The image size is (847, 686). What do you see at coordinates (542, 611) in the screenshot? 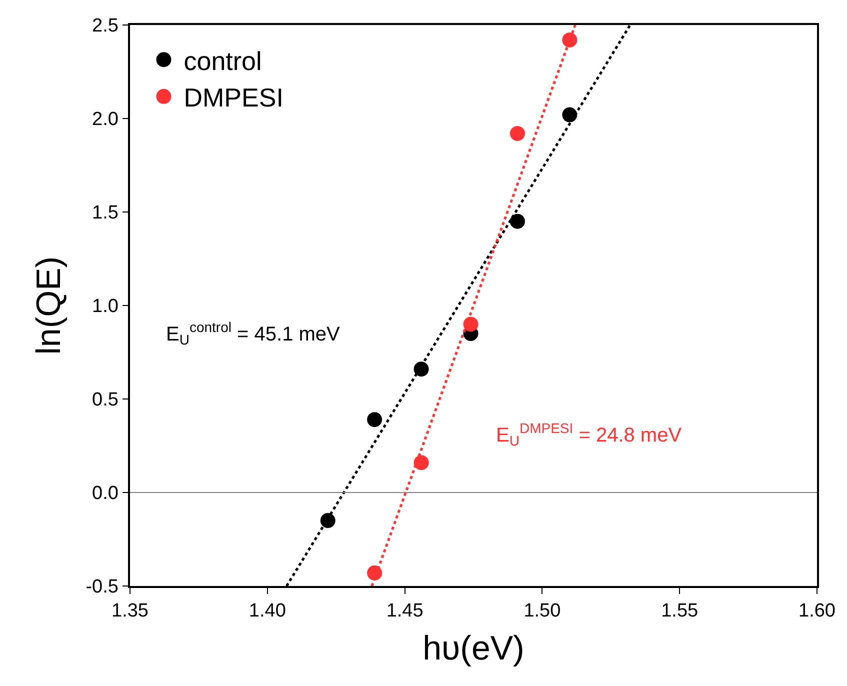
I see `x-tick-label: 1.50` at bounding box center [542, 611].